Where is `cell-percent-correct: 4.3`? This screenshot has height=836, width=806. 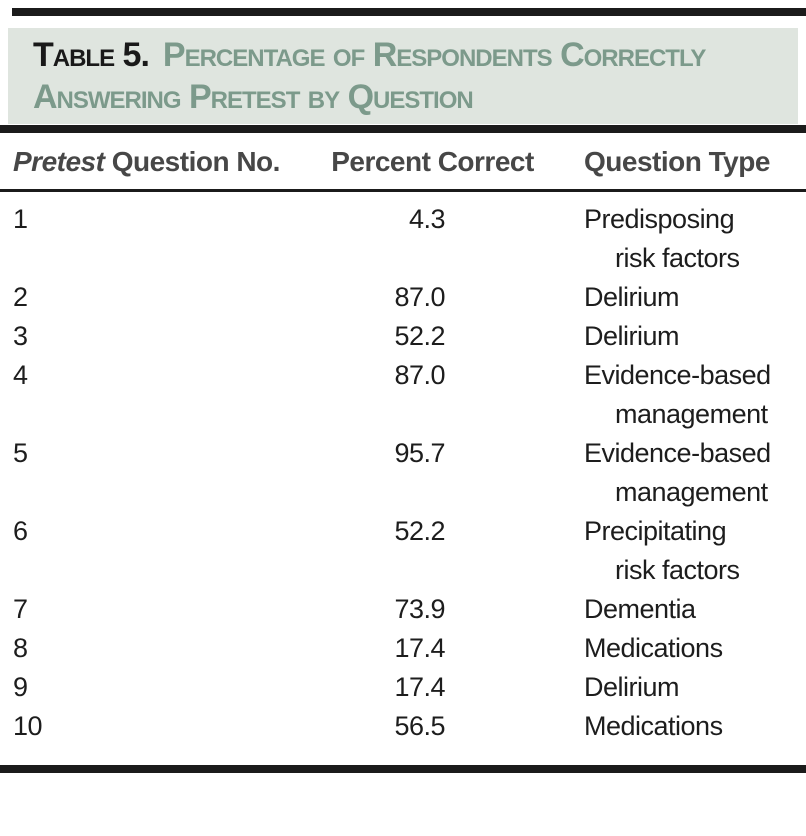 cell-percent-correct: 4.3 is located at coordinates (427, 219).